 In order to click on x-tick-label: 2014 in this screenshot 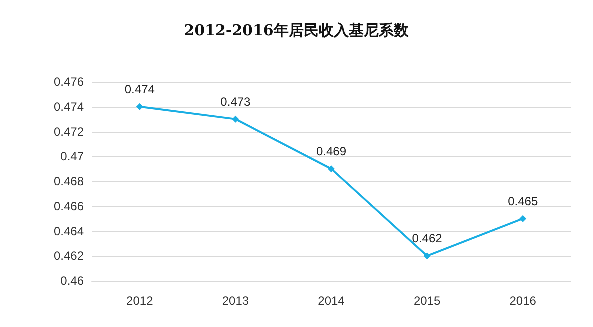, I will do `click(332, 301)`.